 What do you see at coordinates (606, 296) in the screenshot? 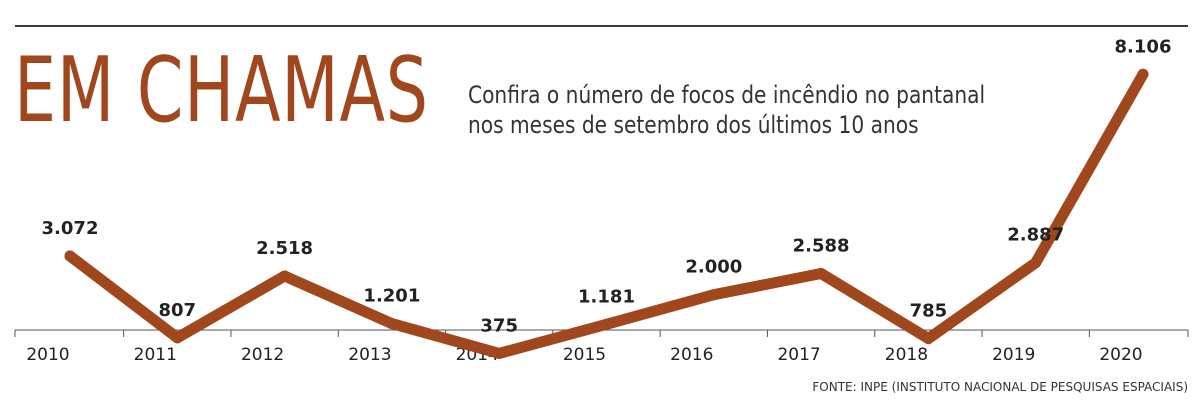
I see `data-label-2015: 1.181` at bounding box center [606, 296].